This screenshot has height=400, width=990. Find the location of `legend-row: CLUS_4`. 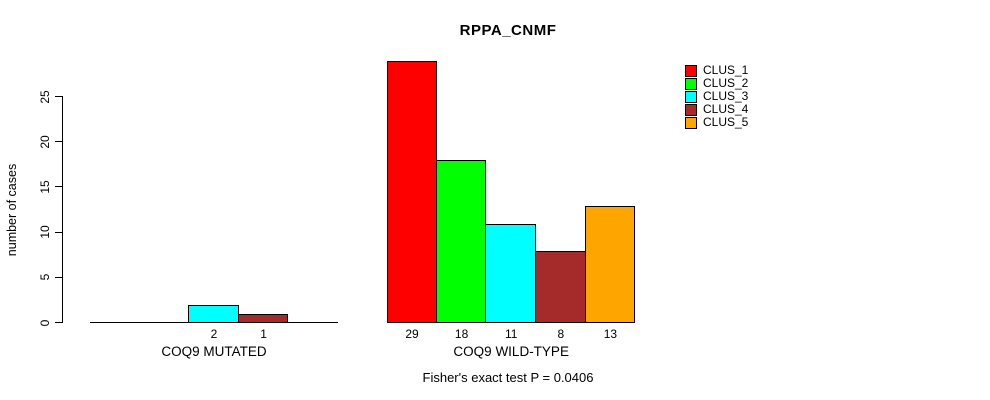

legend-row: CLUS_4 is located at coordinates (716, 109).